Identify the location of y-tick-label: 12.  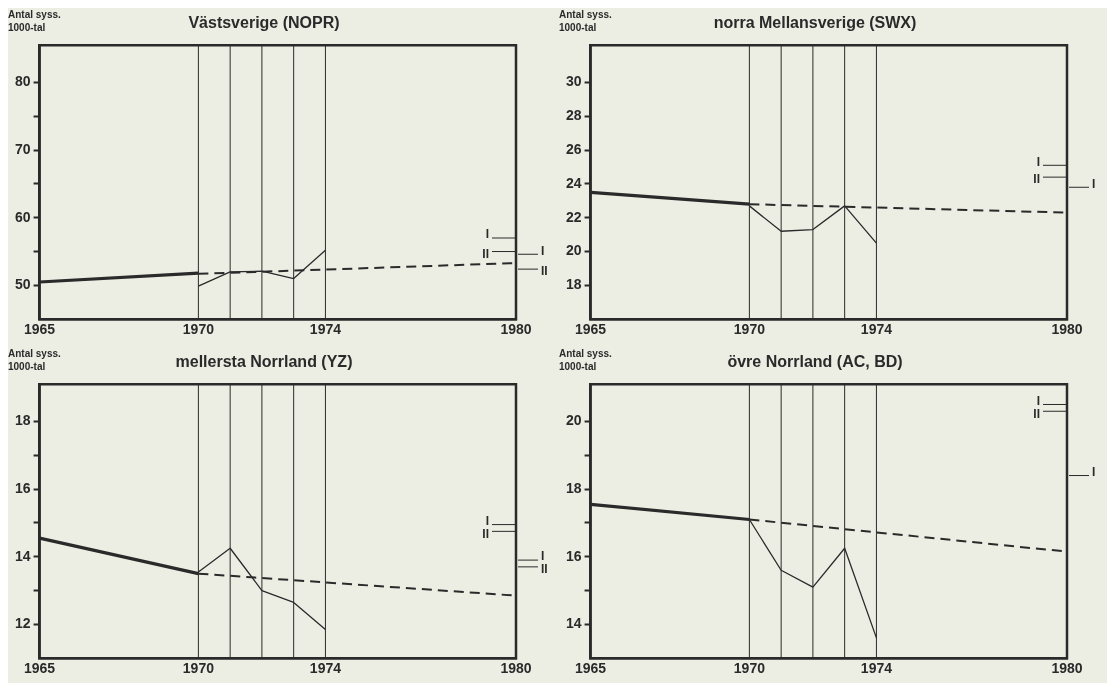
(22, 623).